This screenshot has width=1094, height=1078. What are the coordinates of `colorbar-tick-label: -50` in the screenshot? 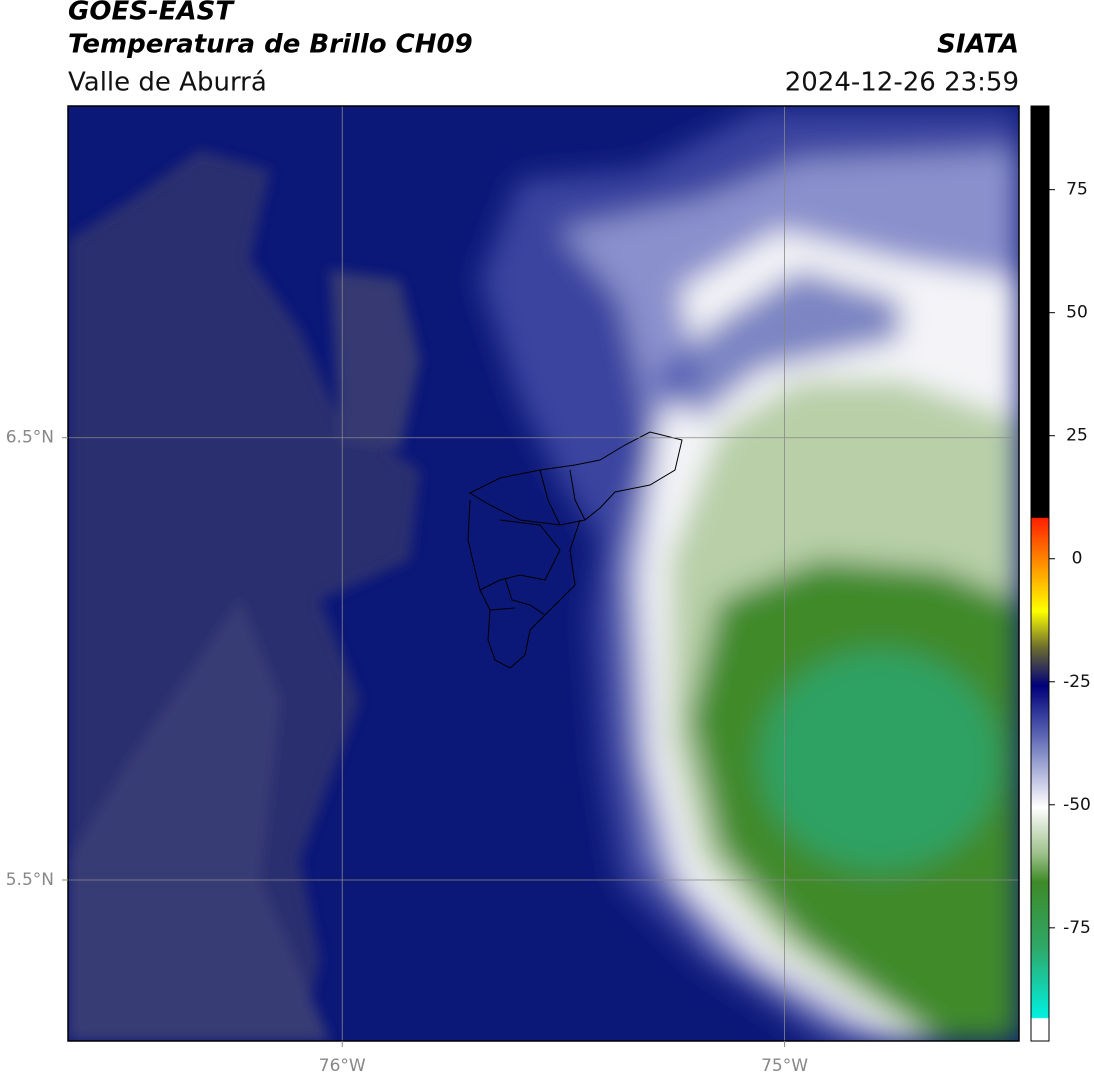 It's located at (1077, 805).